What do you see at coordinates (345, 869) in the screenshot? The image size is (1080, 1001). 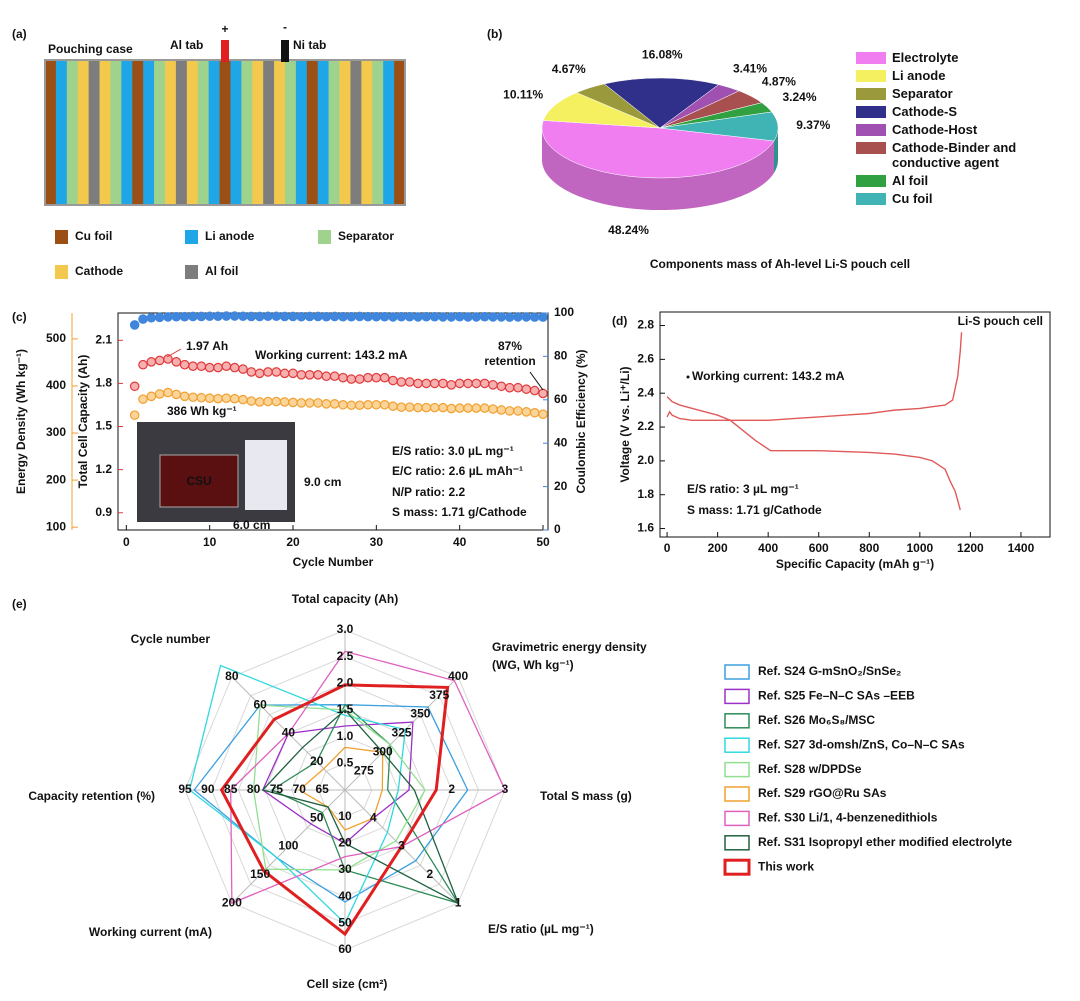 I see `axis-tick-label: 30` at bounding box center [345, 869].